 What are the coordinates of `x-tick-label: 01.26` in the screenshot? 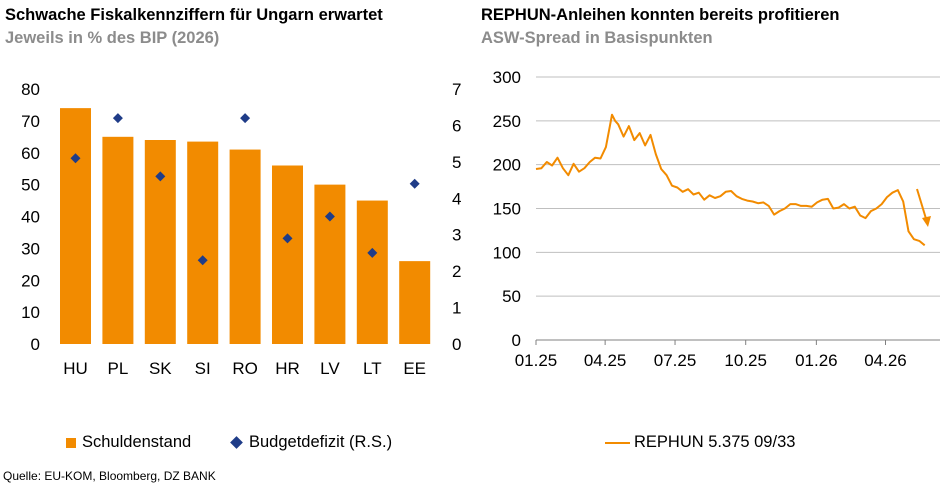 It's located at (816, 360).